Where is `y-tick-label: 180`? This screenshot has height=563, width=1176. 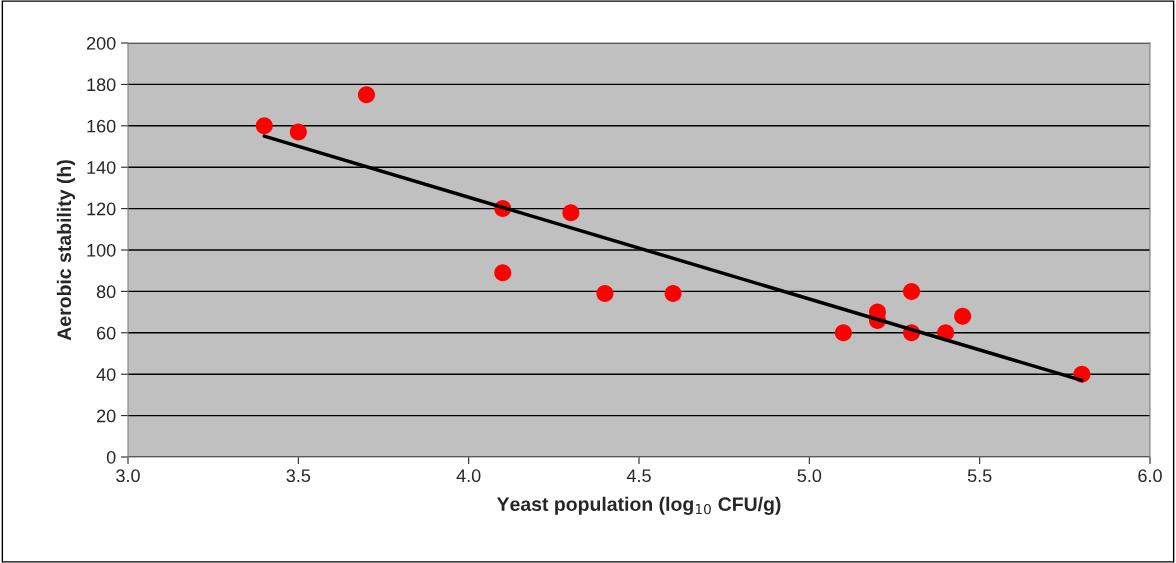 y-tick-label: 180 is located at coordinates (101, 85).